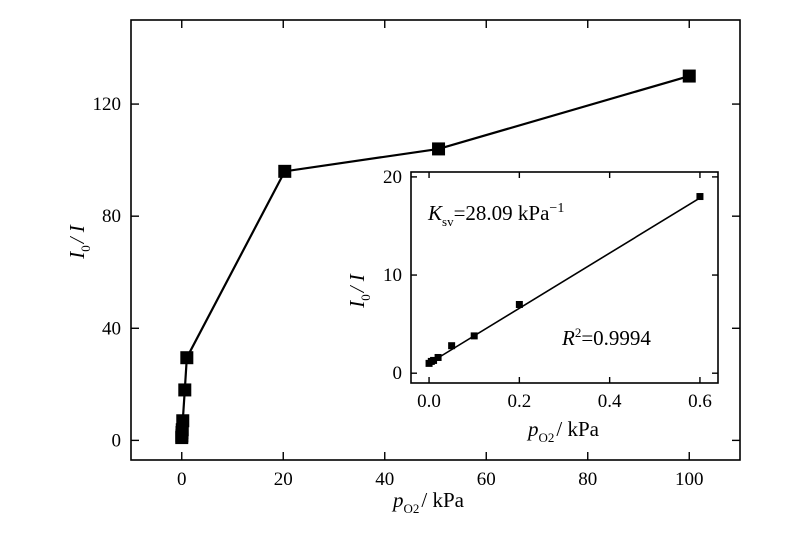 This screenshot has height=550, width=800. What do you see at coordinates (563, 431) in the screenshot?
I see `inset-x-axis-title: pO2/ kPa` at bounding box center [563, 431].